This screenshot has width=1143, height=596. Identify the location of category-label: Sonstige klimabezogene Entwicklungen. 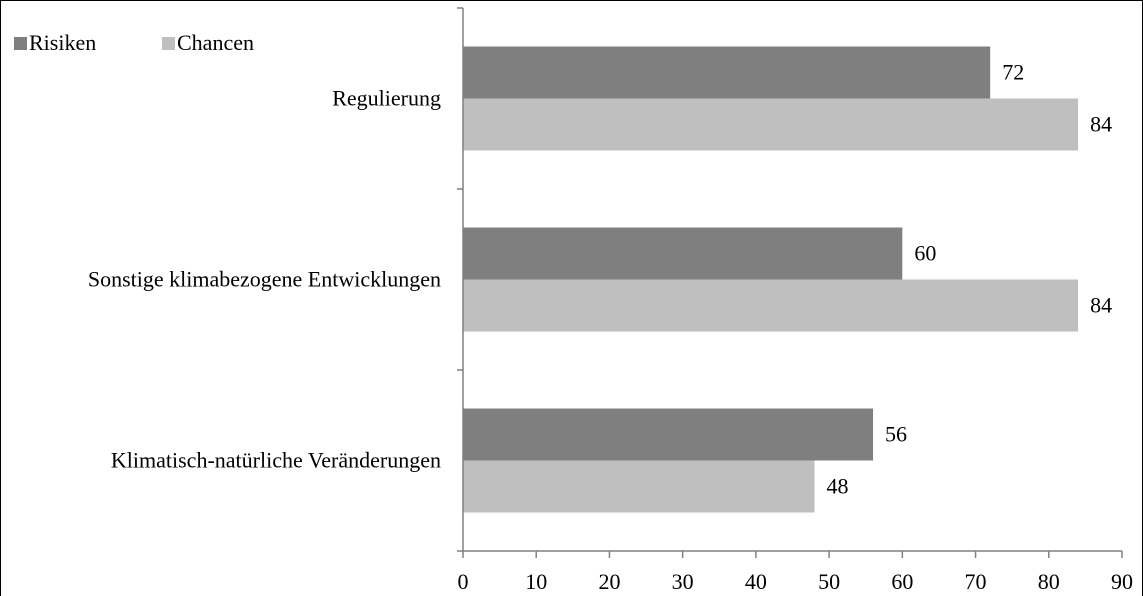
(264, 279).